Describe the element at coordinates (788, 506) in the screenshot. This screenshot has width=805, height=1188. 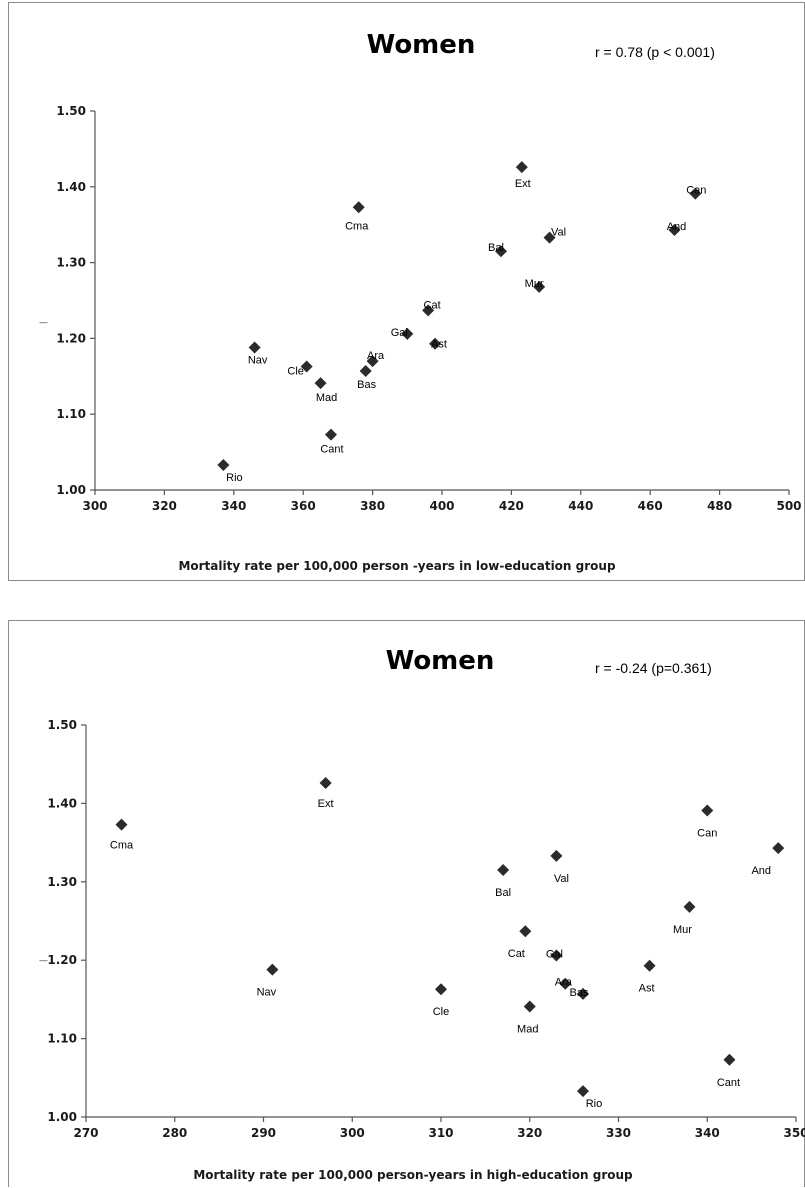
I see `x-tick-label: 500` at that location.